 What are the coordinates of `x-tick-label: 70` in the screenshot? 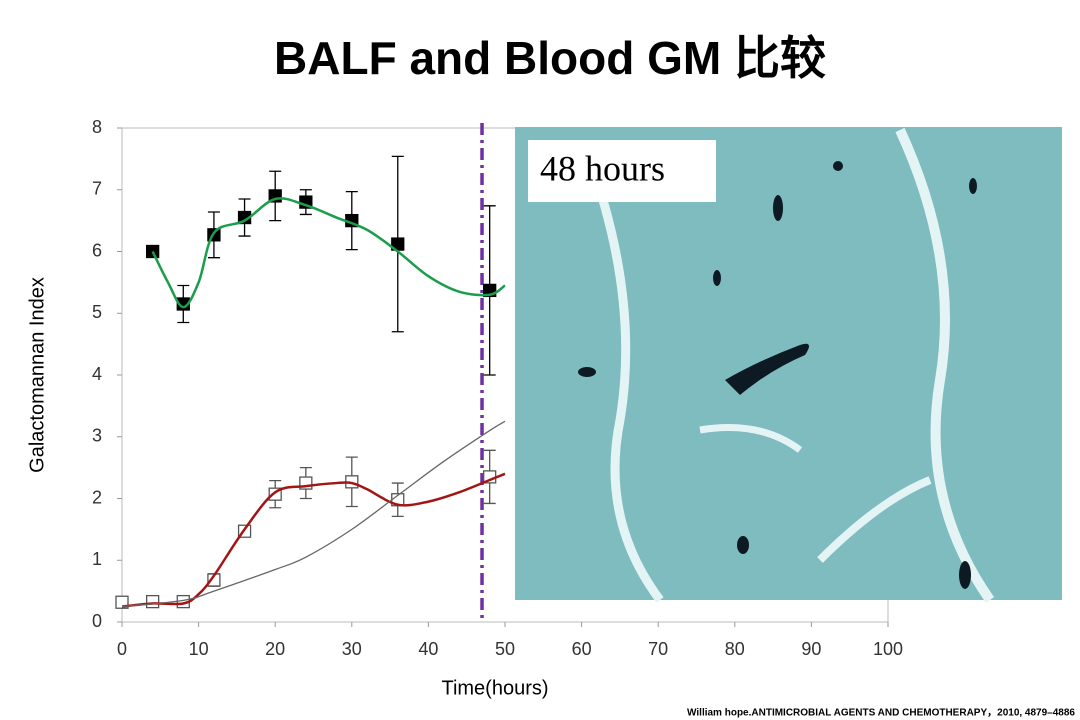 It's located at (658, 649).